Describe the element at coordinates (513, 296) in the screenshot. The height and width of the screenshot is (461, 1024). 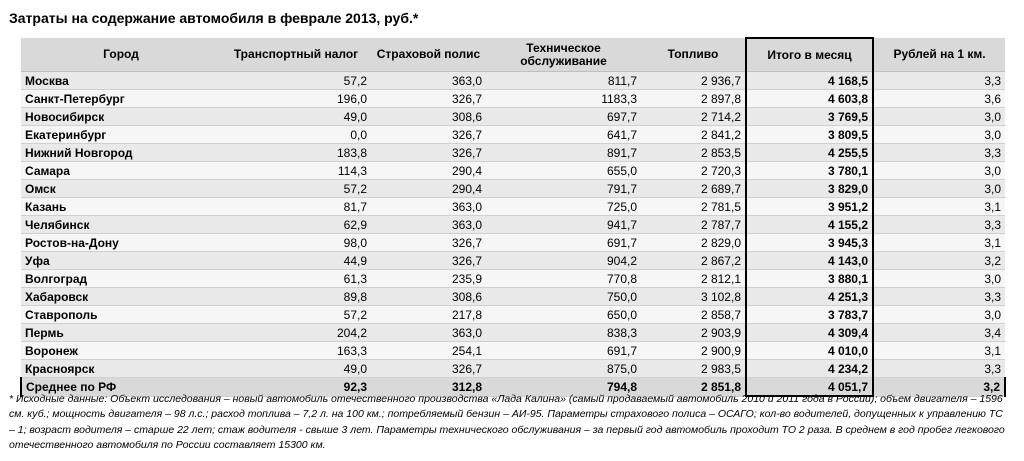
I see `table-row: Хабаровск 89,8 308,6 750,0 3 102,8 4 251,3 3,3` at that location.